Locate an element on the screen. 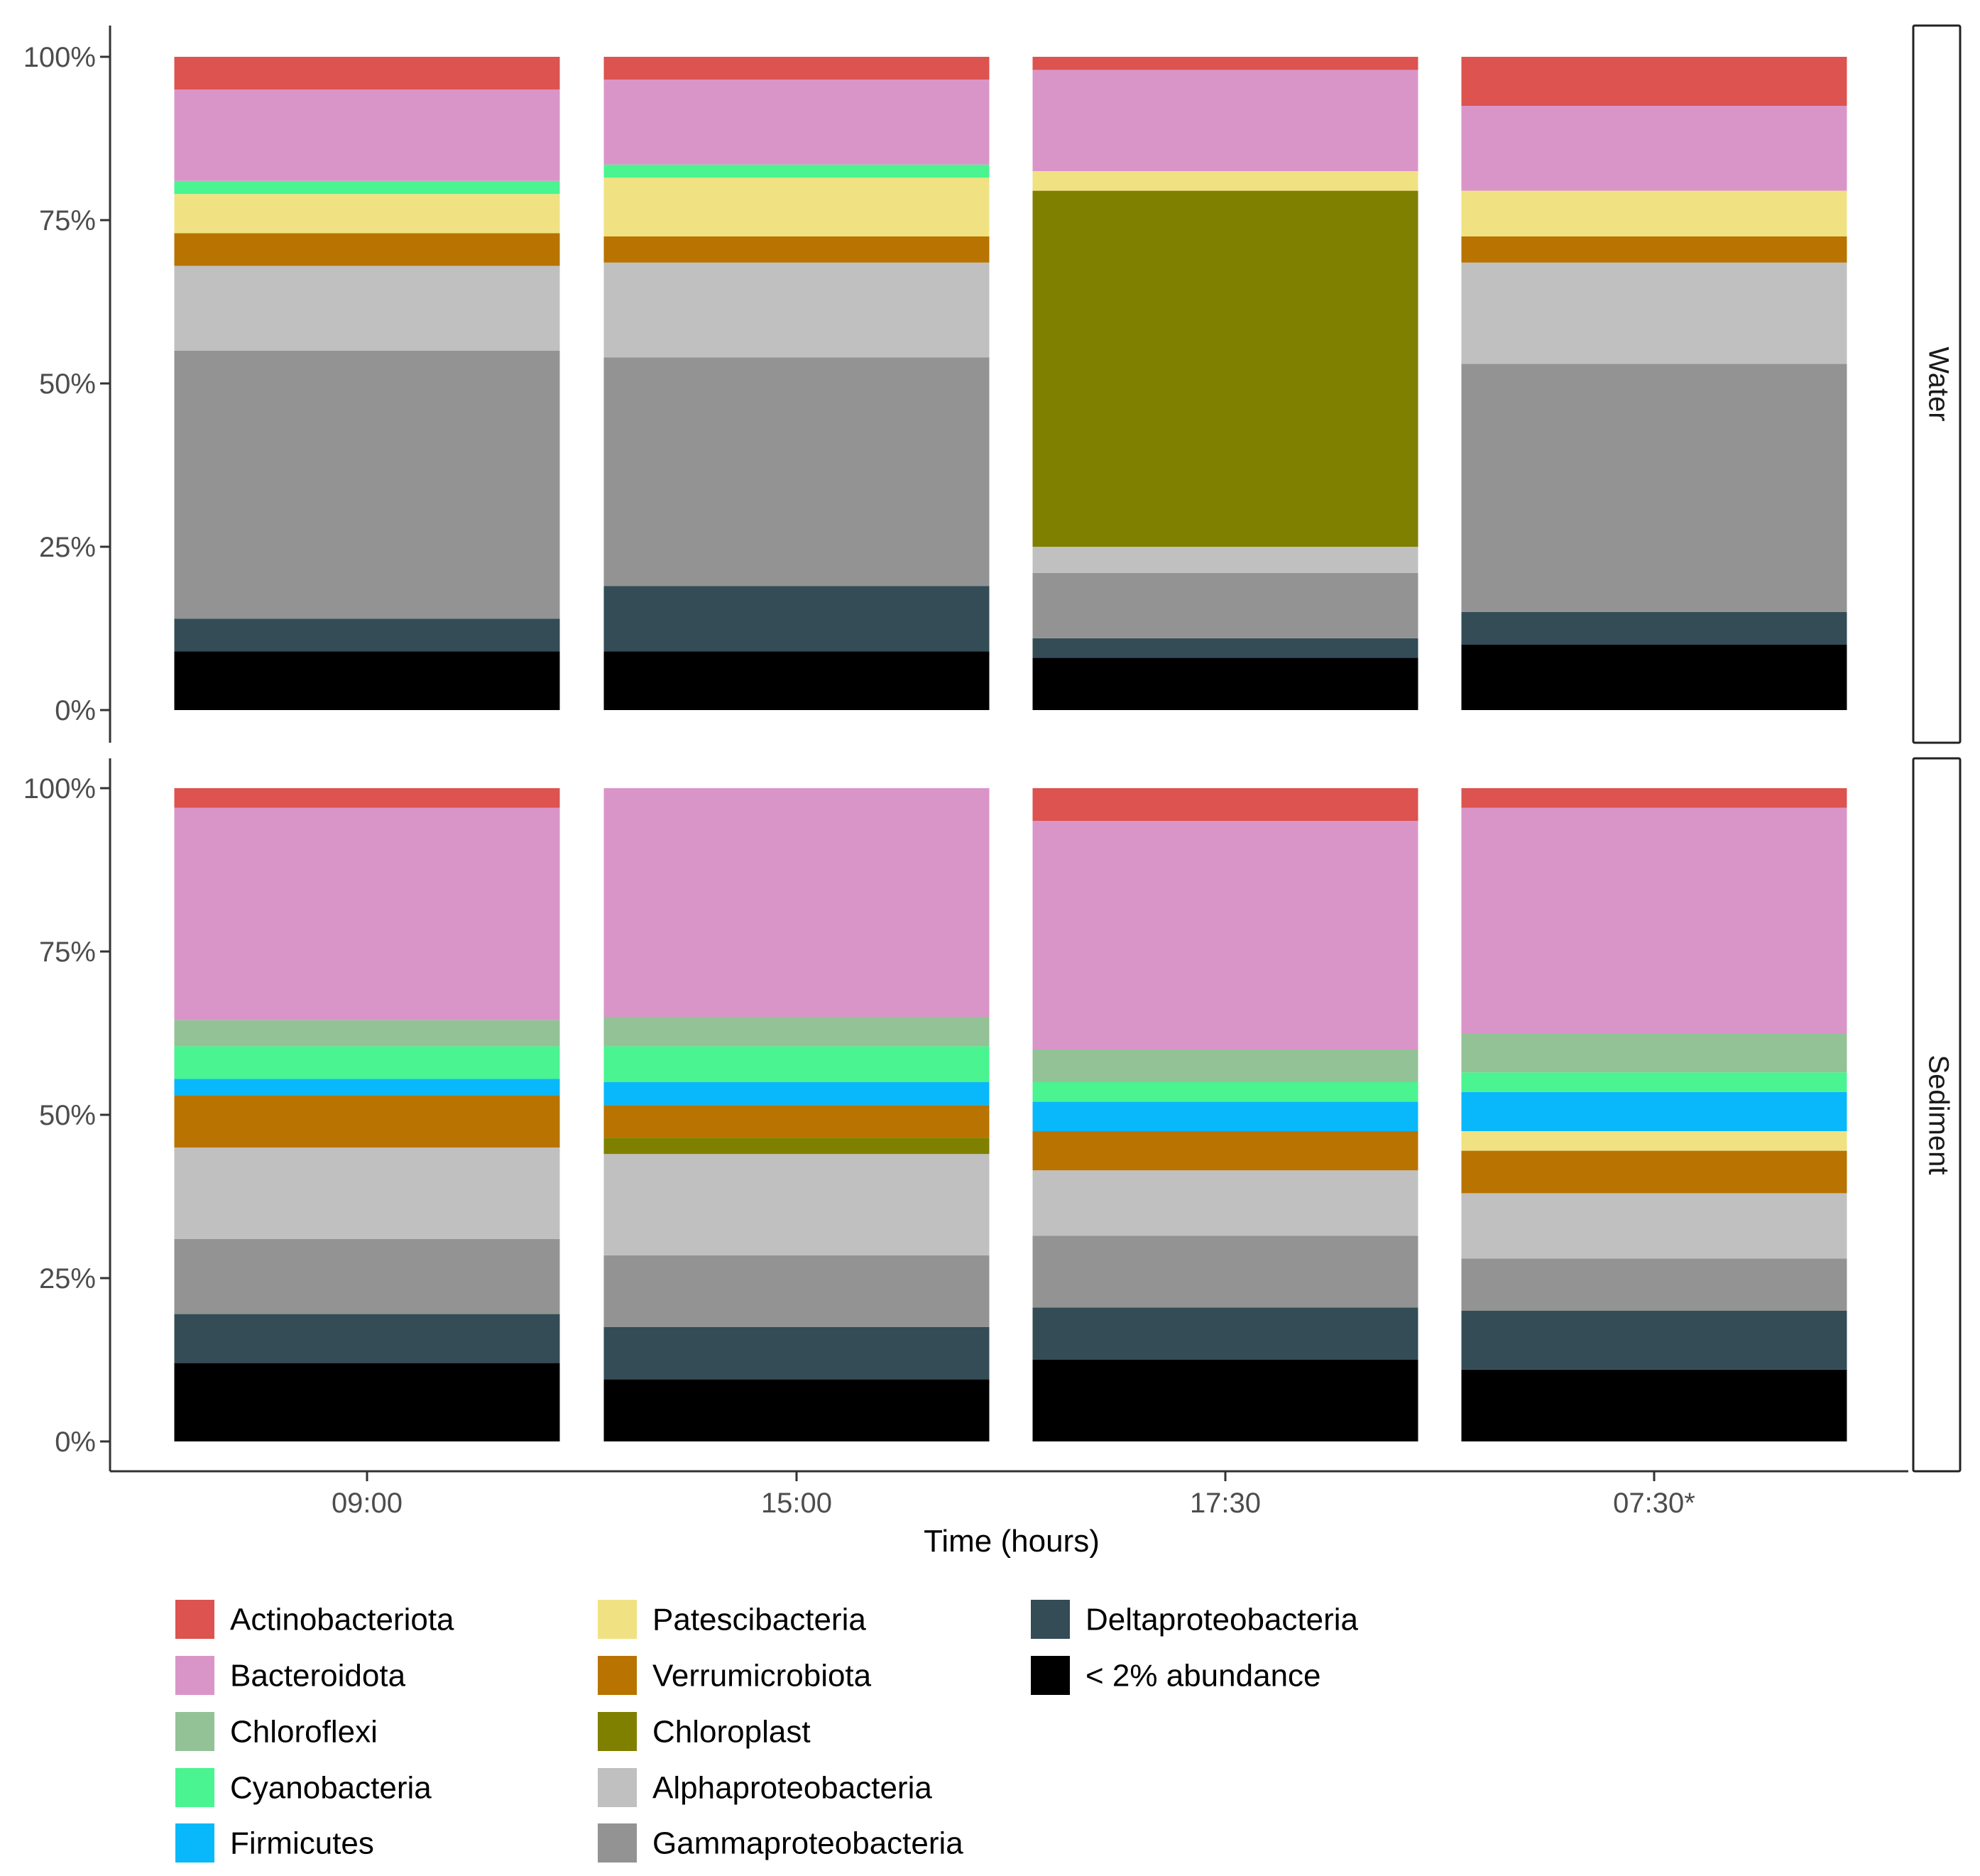 This screenshot has height=1876, width=1980. legend-key-cyanobacteria is located at coordinates (194, 1787).